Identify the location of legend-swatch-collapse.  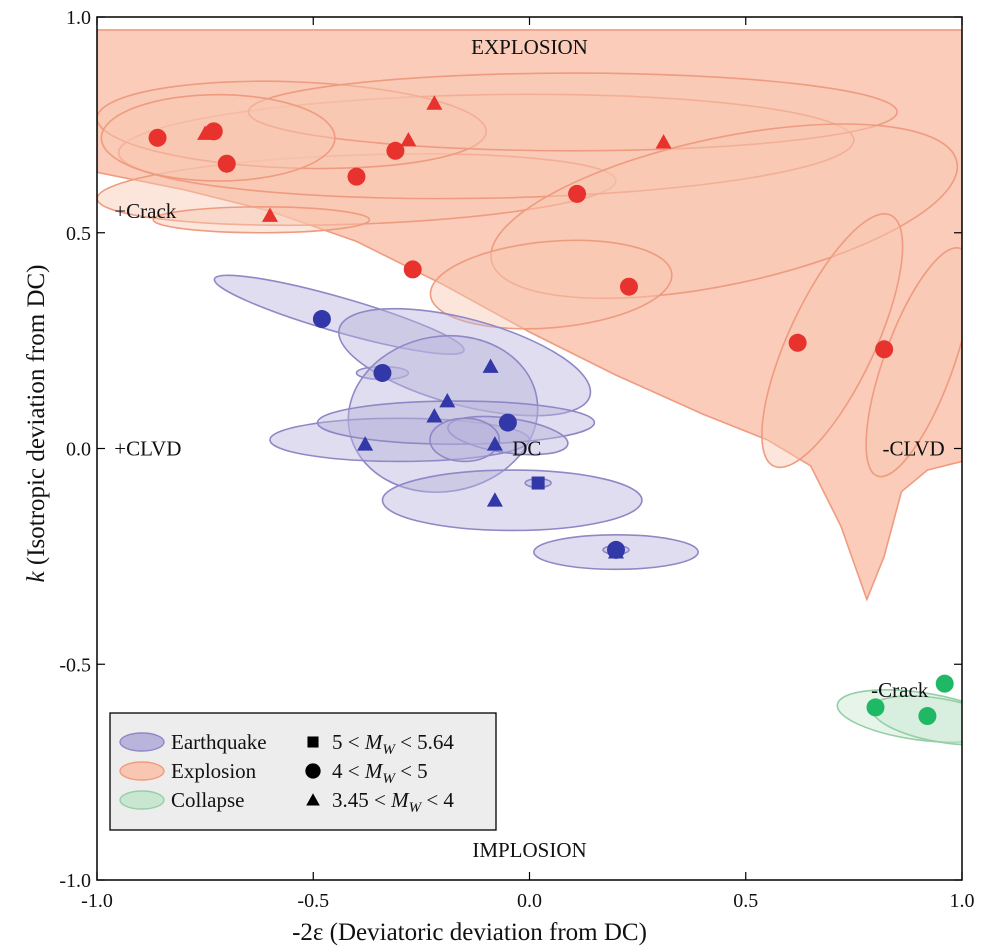
(142, 800).